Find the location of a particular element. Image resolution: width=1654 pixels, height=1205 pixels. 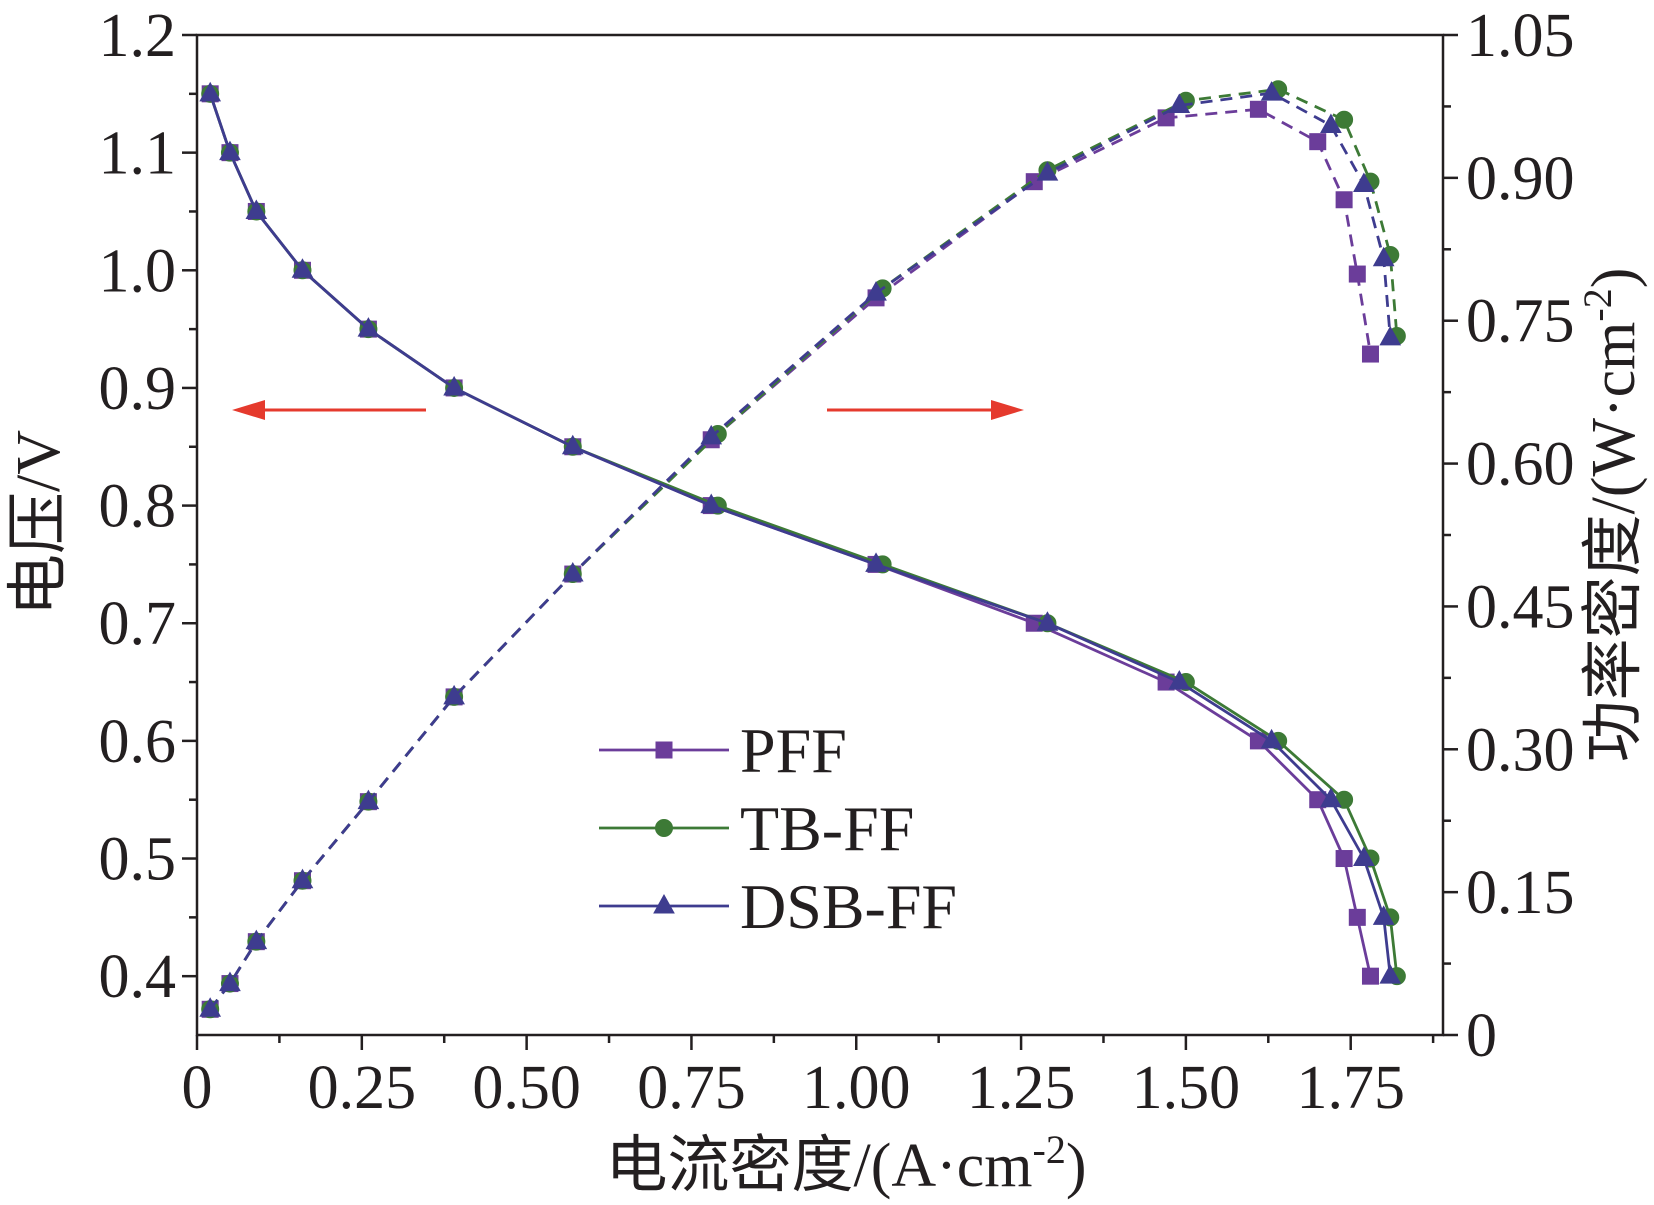

arrow-right-head is located at coordinates (1007, 410).